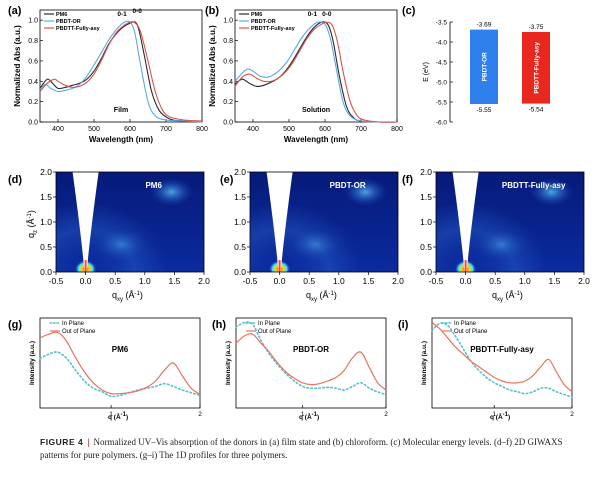  I want to click on x-axis-label: Wavelength (nm), so click(121, 139).